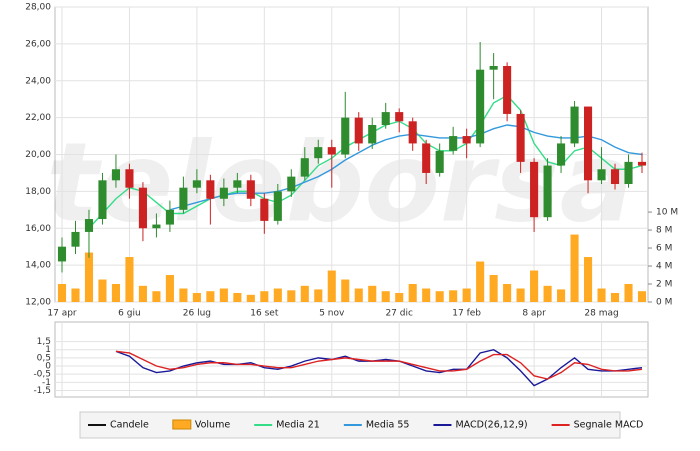 The height and width of the screenshot is (451, 700). Describe the element at coordinates (62, 314) in the screenshot. I see `x-tick-label: 17 apr` at that location.